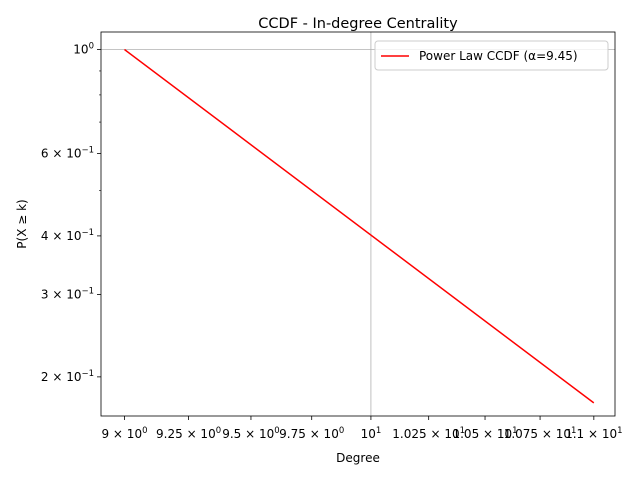  Describe the element at coordinates (67, 293) in the screenshot. I see `y-tick-label: 3 × 10−1` at that location.